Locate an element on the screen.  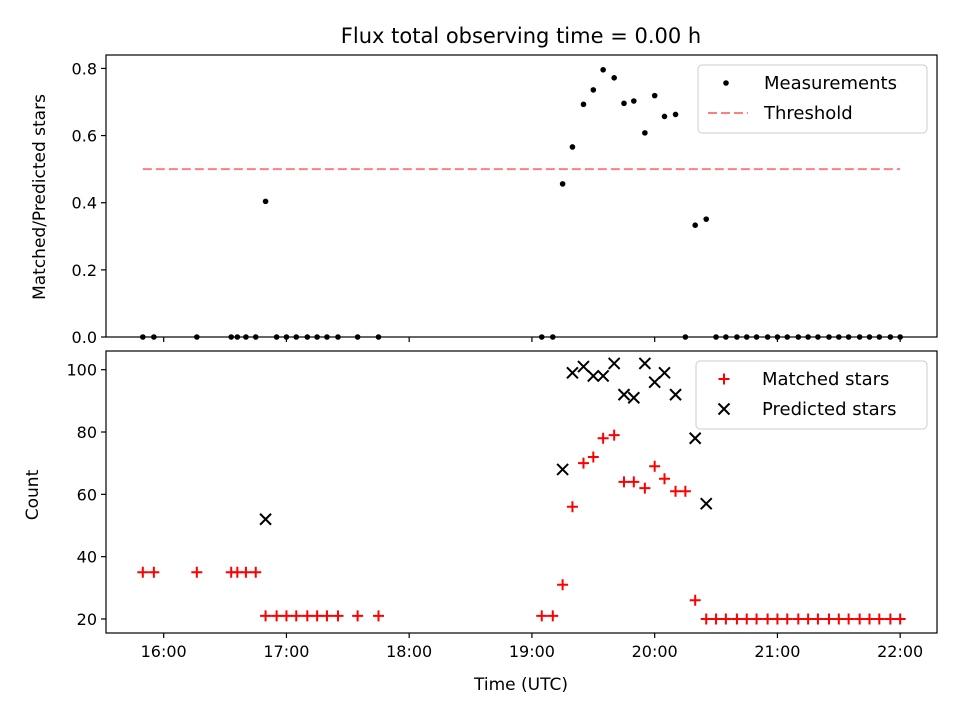
y-tick-label: 0.2 is located at coordinates (84, 270).